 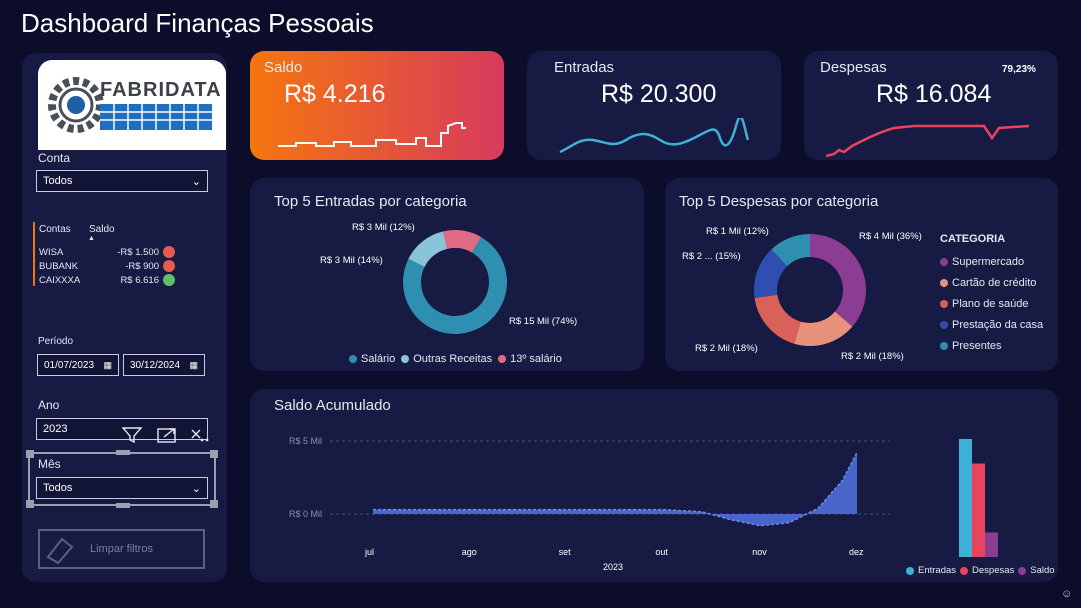 I want to click on x-tick-label: dez, so click(x=856, y=552).